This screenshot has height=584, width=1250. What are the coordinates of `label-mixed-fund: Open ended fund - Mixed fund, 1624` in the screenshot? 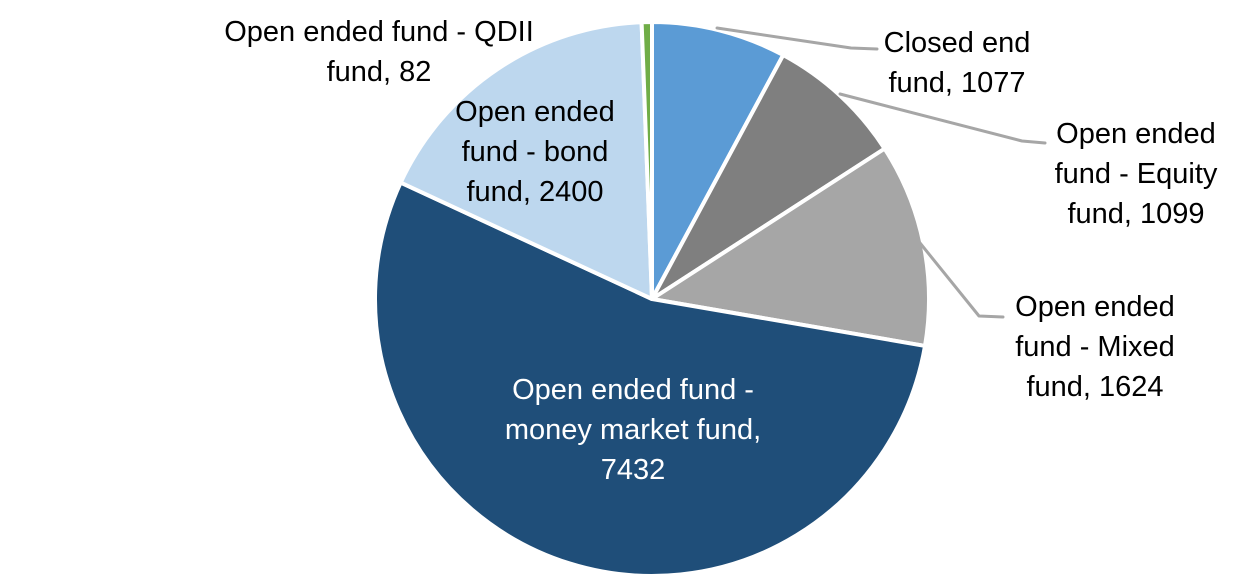 It's located at (1095, 347).